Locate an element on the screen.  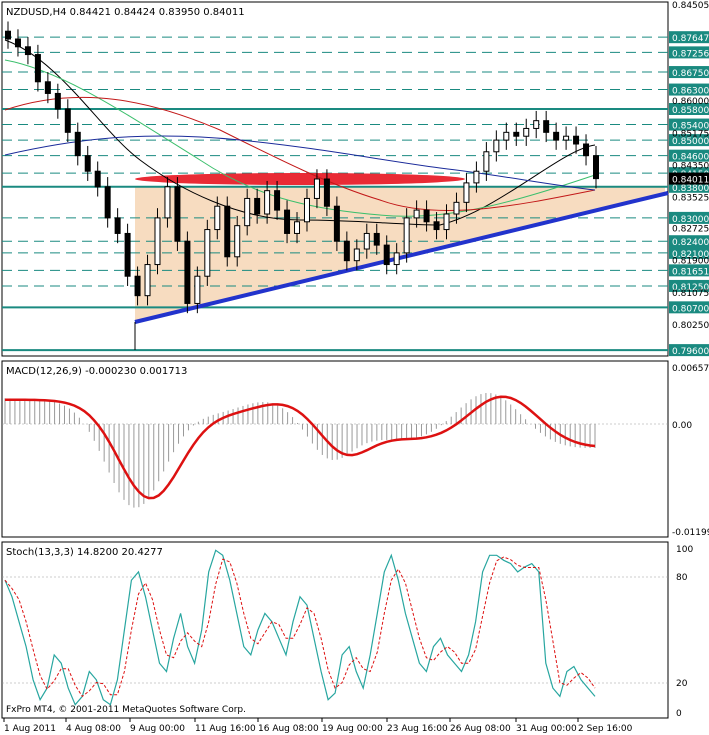
level-label-0.86300: 0.86300 is located at coordinates (690, 92).